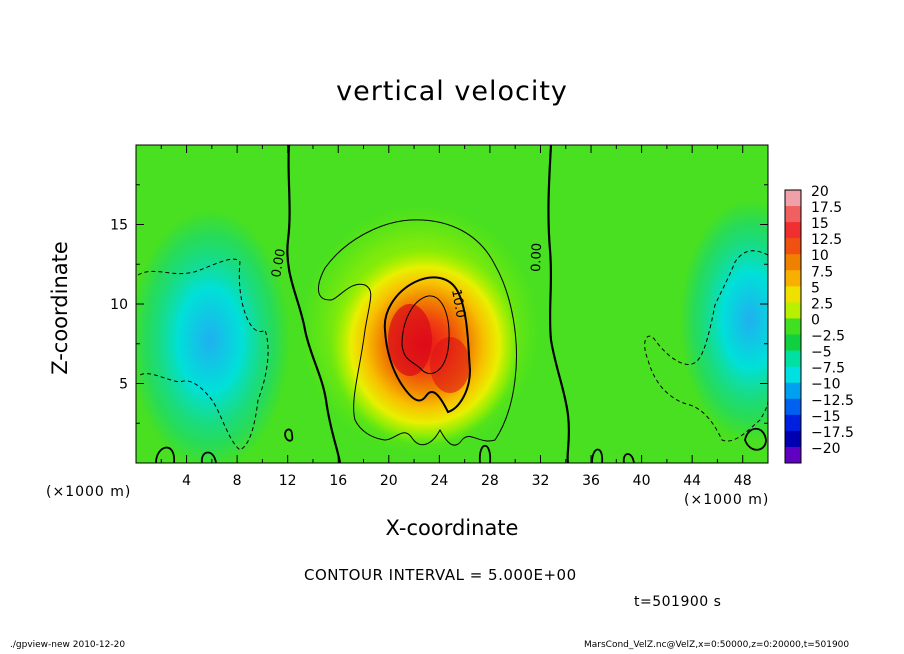 This screenshot has height=654, width=904. What do you see at coordinates (678, 602) in the screenshot?
I see `time-label: t=501900 s` at bounding box center [678, 602].